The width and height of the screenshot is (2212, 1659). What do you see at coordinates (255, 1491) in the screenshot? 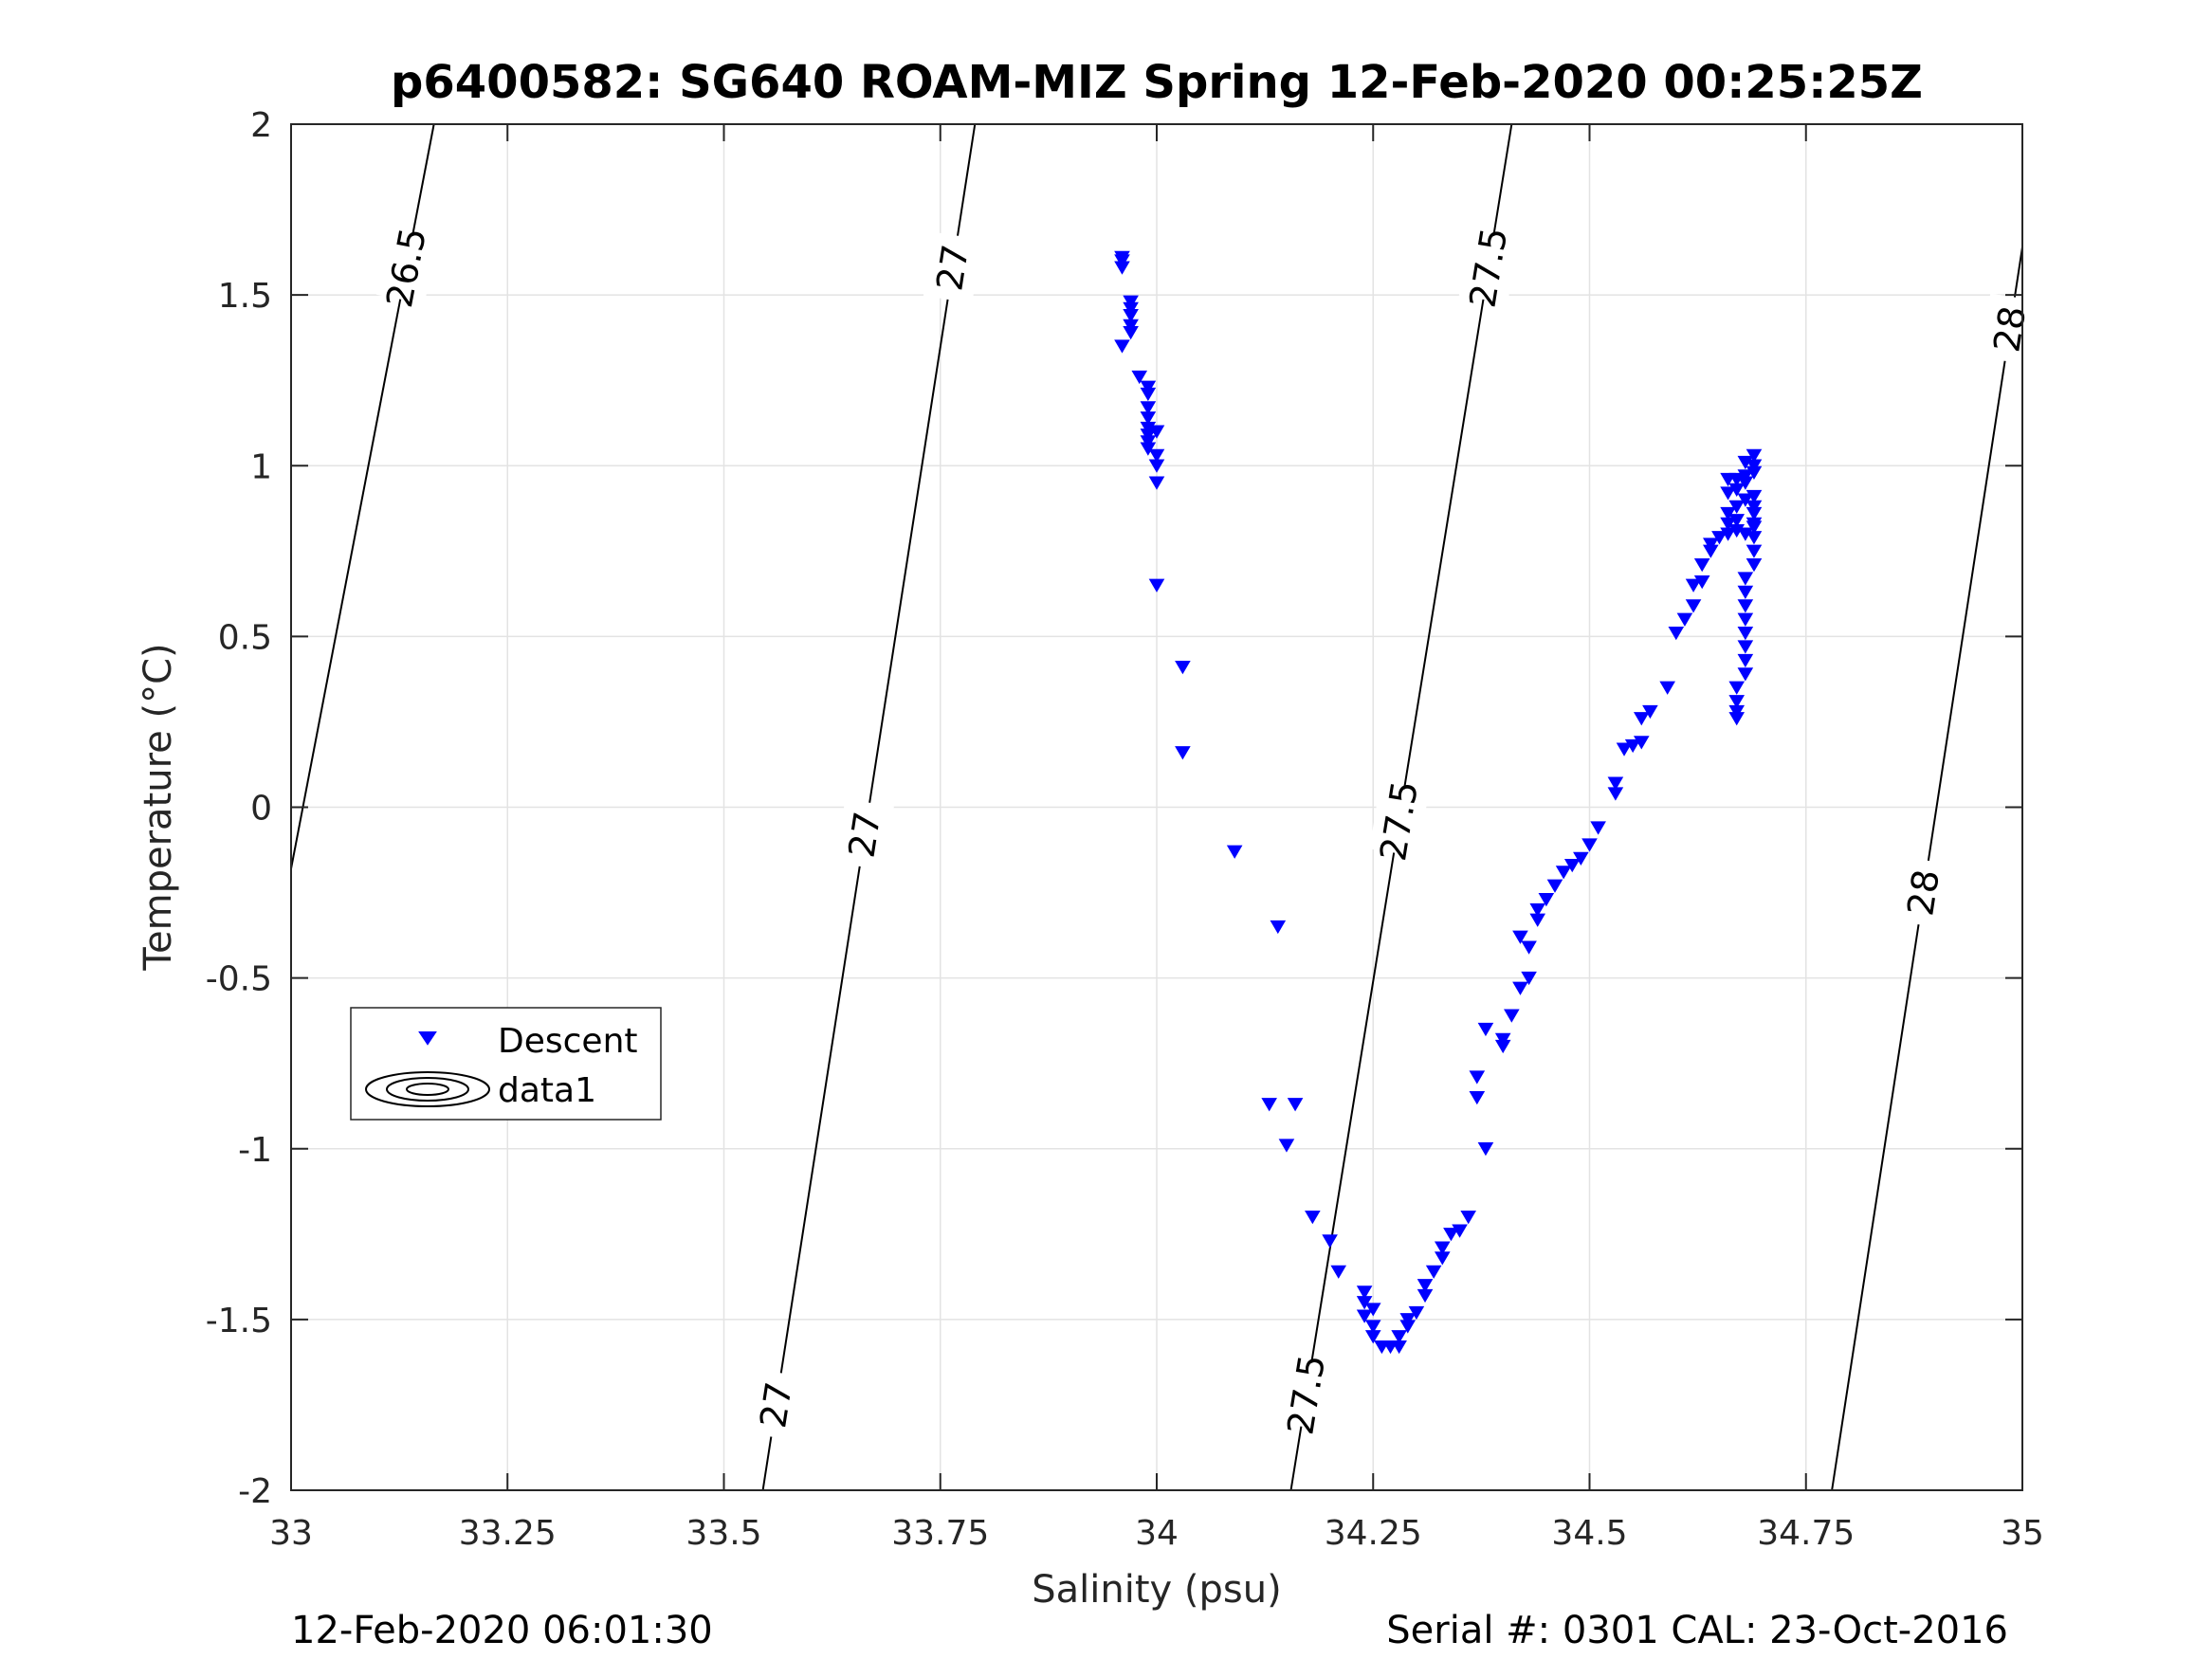
I see `y-tick-label: -2` at bounding box center [255, 1491].